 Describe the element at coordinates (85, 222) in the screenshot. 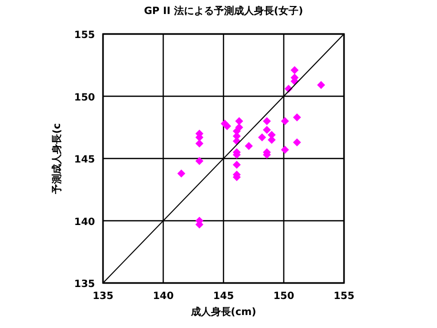

I see `y-tick-label: 140` at that location.